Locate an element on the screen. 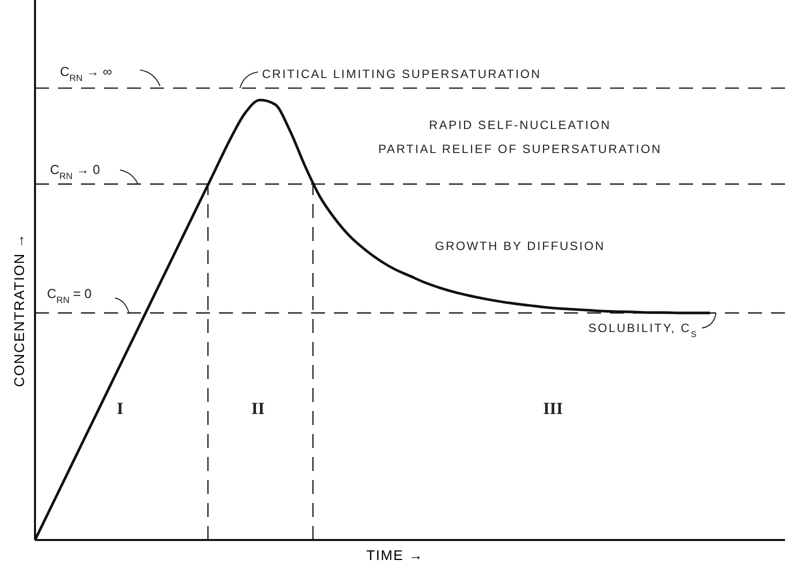 This screenshot has height=567, width=791. text: C$_{RN}$ → ∞ is located at coordinates (86, 73).